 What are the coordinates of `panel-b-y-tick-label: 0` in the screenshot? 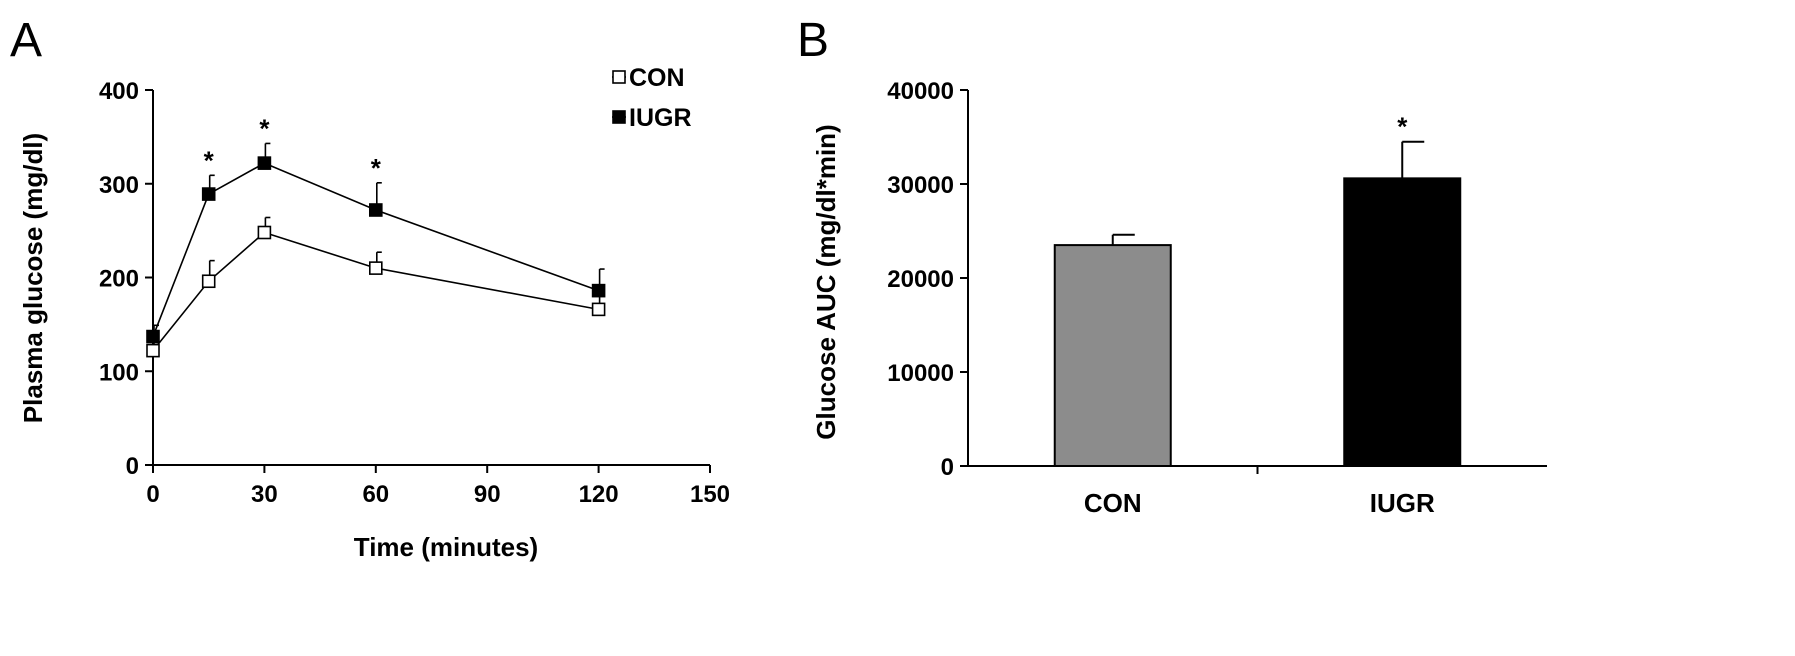 It's located at (947, 467).